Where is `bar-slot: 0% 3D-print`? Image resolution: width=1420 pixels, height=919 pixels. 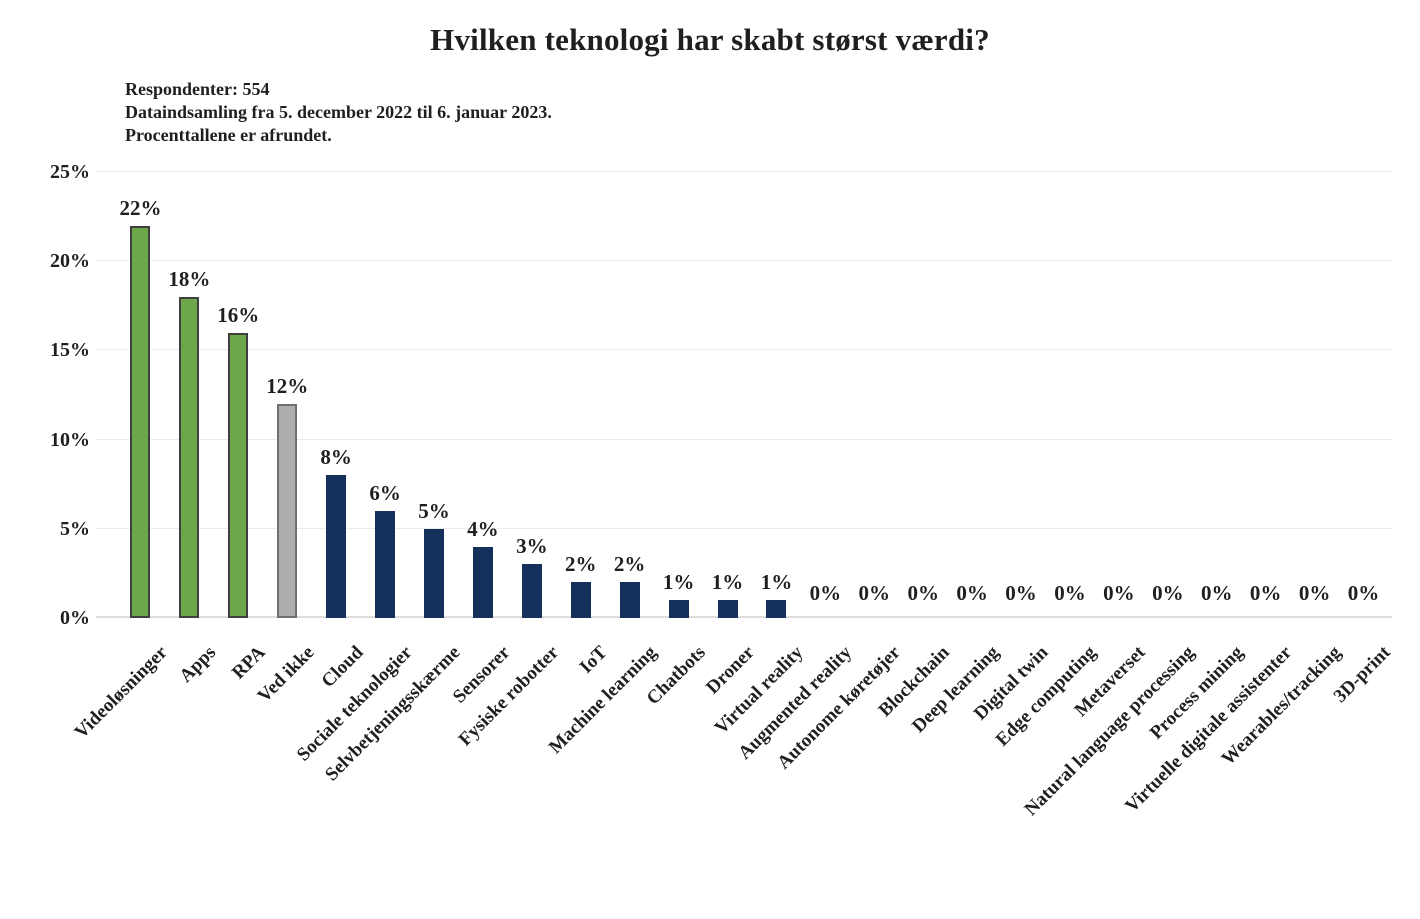 bar-slot: 0% 3D-print is located at coordinates (1361, 439).